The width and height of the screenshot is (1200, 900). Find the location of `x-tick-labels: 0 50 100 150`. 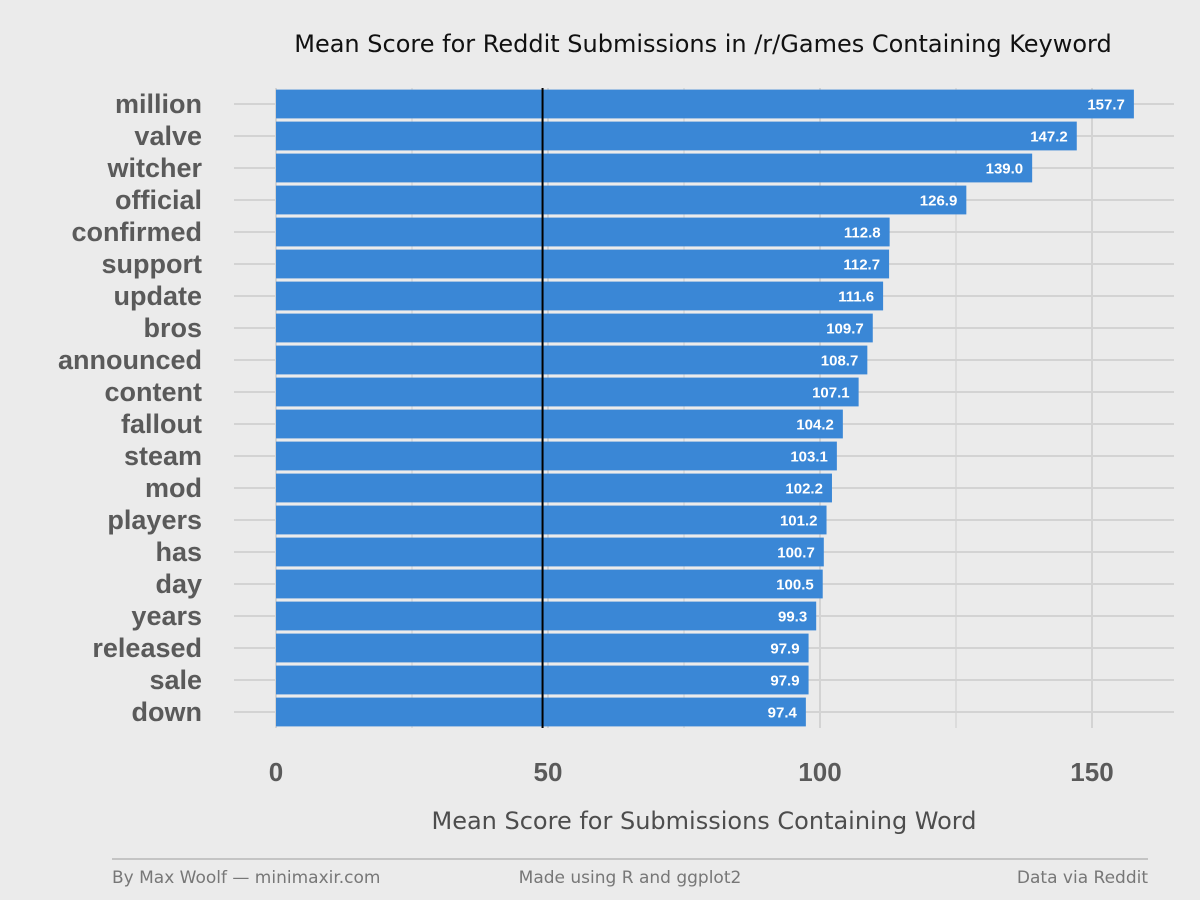

x-tick-labels: 0 50 100 150 is located at coordinates (691, 772).